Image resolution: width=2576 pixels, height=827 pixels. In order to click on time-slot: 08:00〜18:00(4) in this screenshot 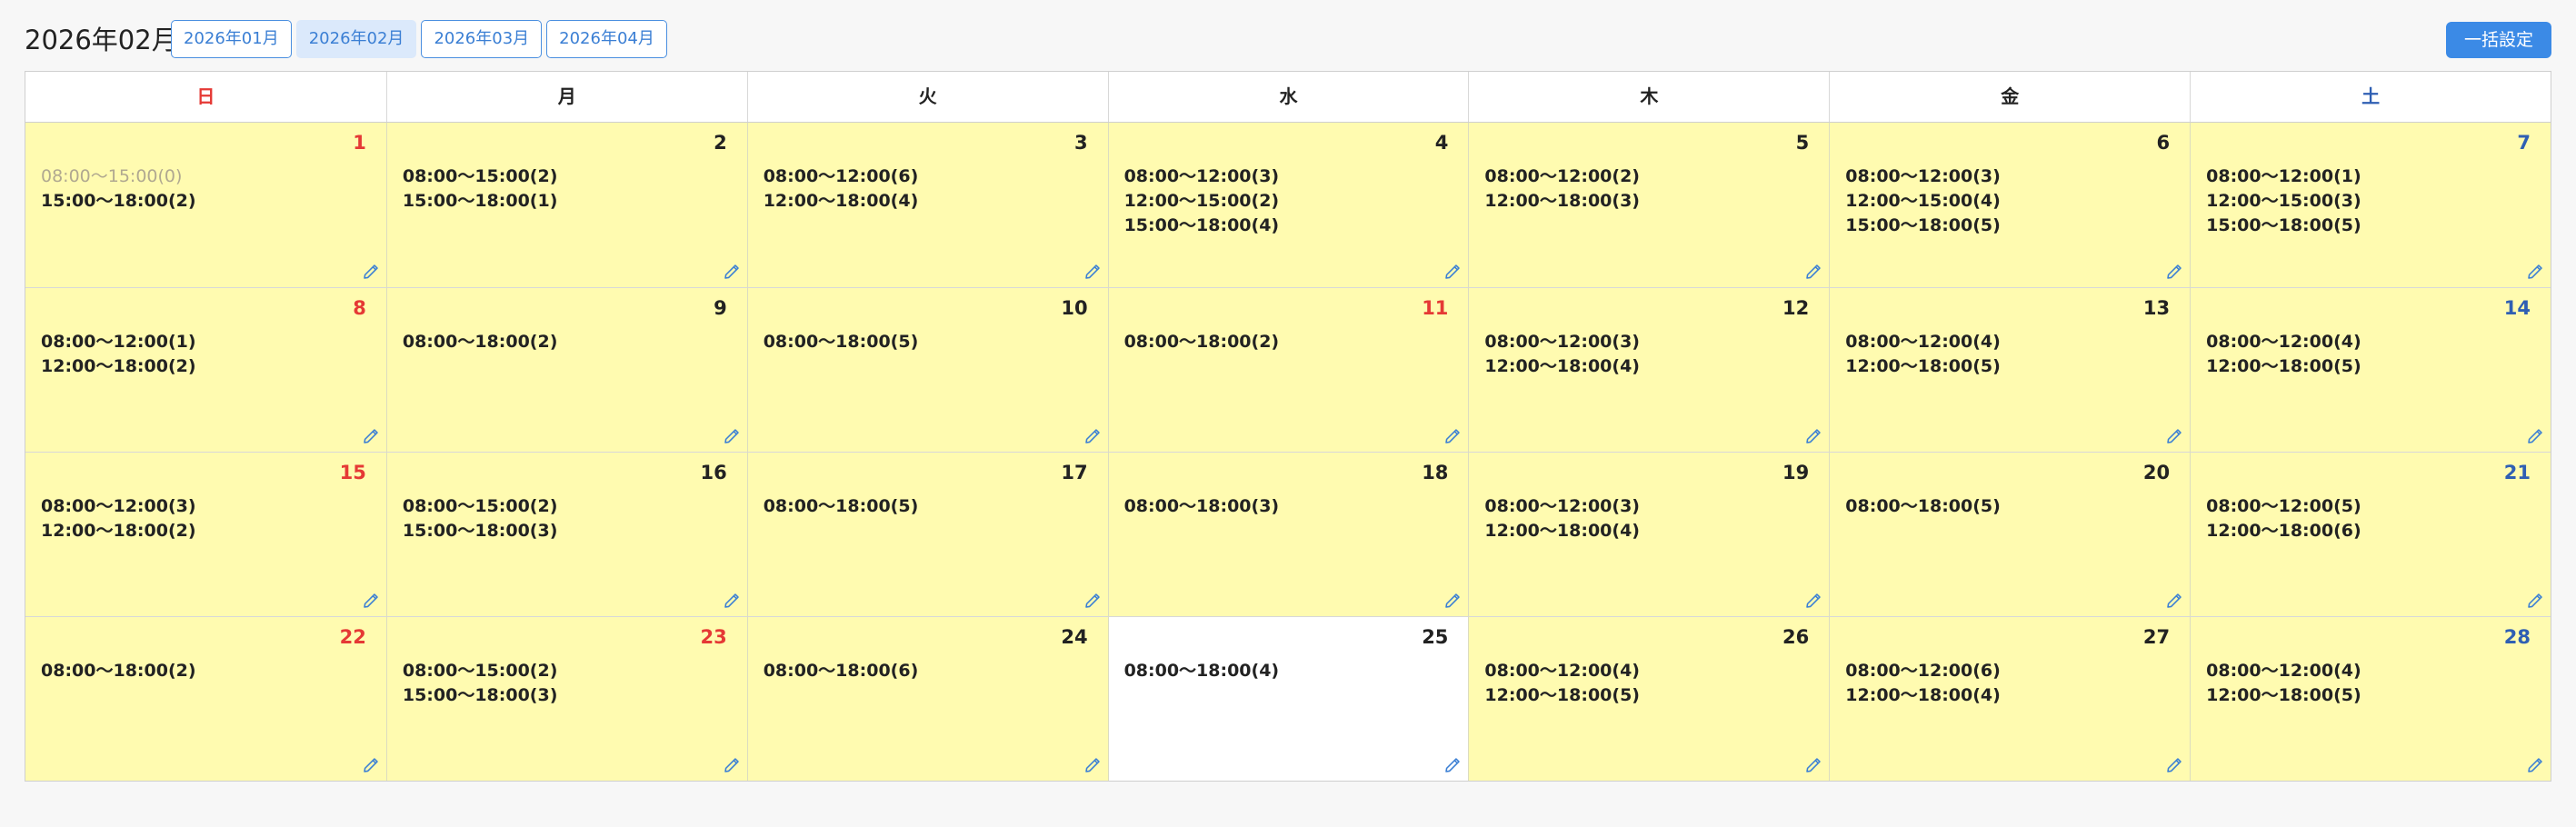, I will do `click(1201, 671)`.